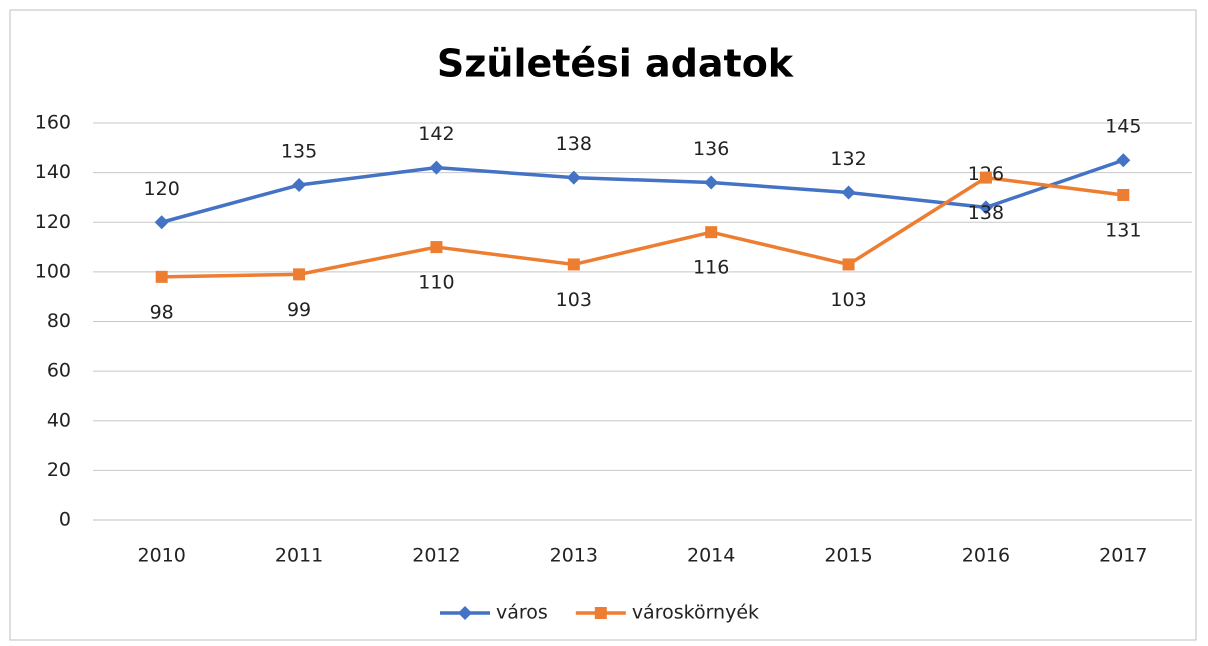 This screenshot has width=1208, height=646. I want to click on y-tick-label: 140, so click(53, 172).